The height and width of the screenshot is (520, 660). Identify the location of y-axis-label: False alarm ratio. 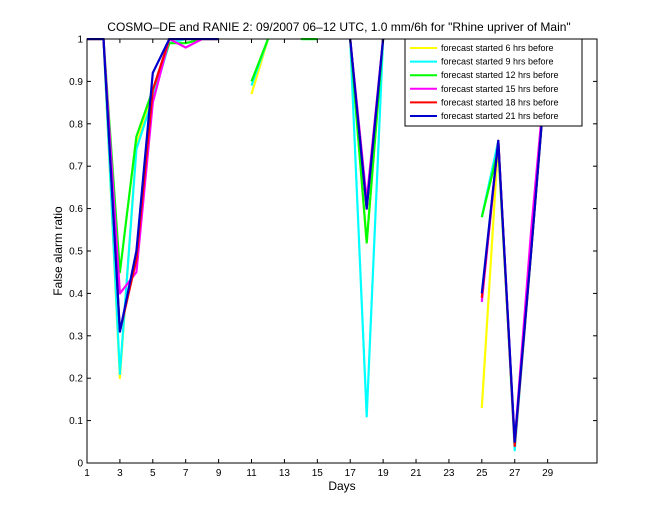
(58, 251).